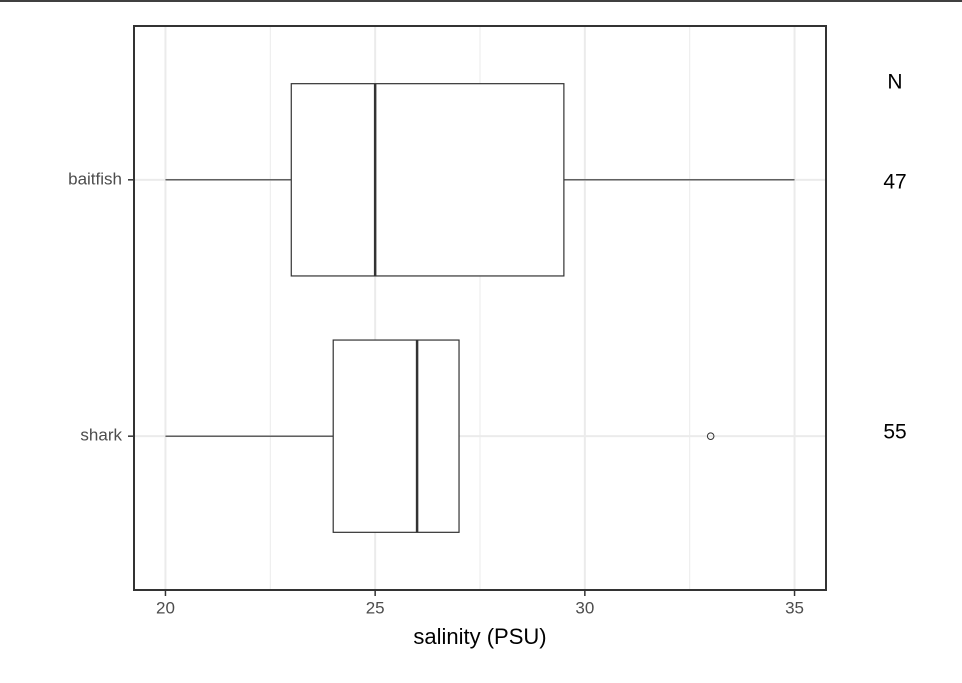  I want to click on y-tick-label: baitfish, so click(95, 178).